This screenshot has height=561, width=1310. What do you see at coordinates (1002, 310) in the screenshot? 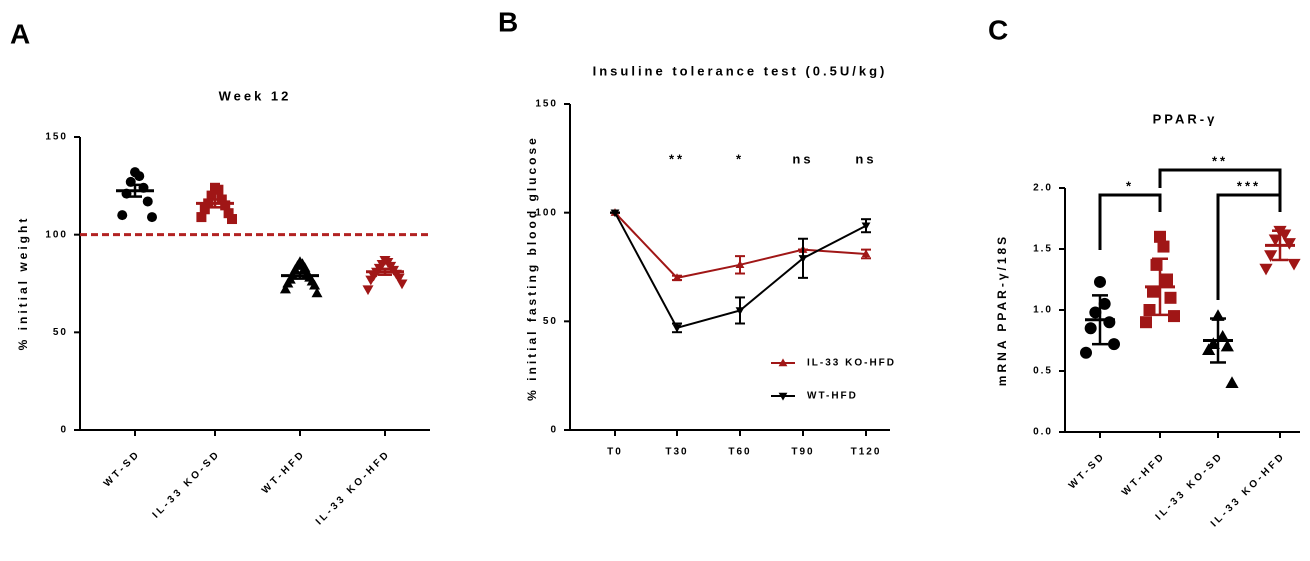
I see `y-axis-label: mRNA PPAR-γ/18S` at bounding box center [1002, 310].